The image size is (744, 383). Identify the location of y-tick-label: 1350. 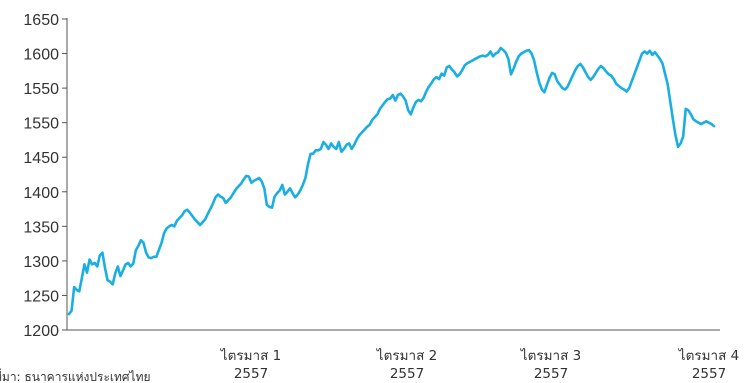
(41, 227).